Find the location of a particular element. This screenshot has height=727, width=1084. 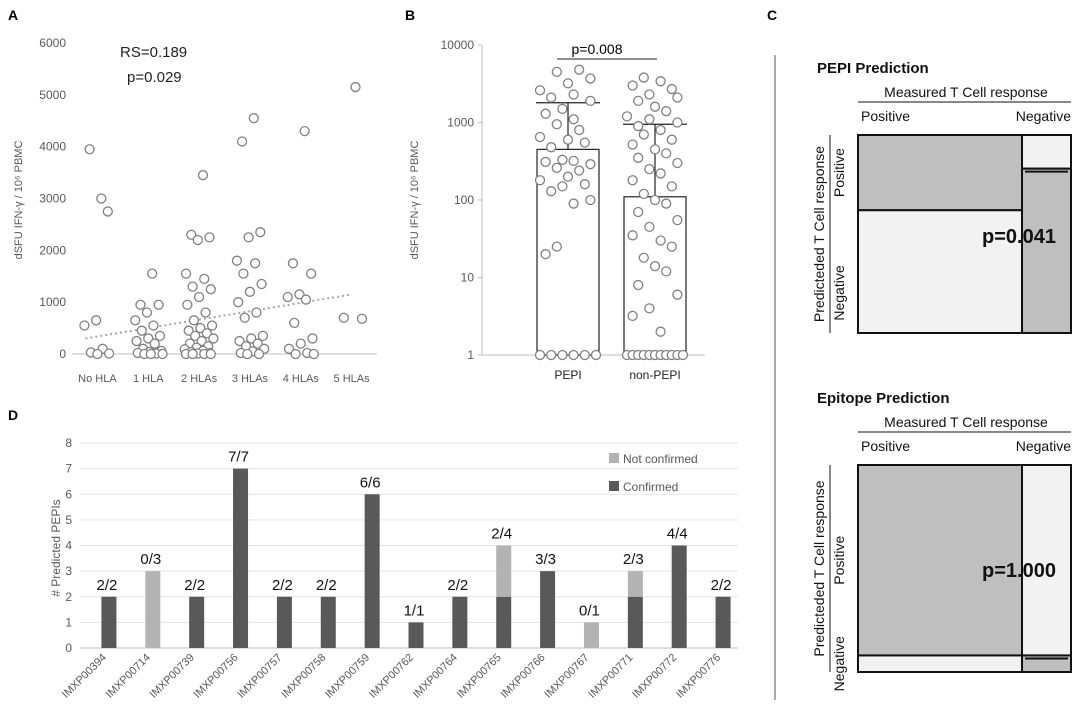

panel-d-ytick: 5 is located at coordinates (68, 520).